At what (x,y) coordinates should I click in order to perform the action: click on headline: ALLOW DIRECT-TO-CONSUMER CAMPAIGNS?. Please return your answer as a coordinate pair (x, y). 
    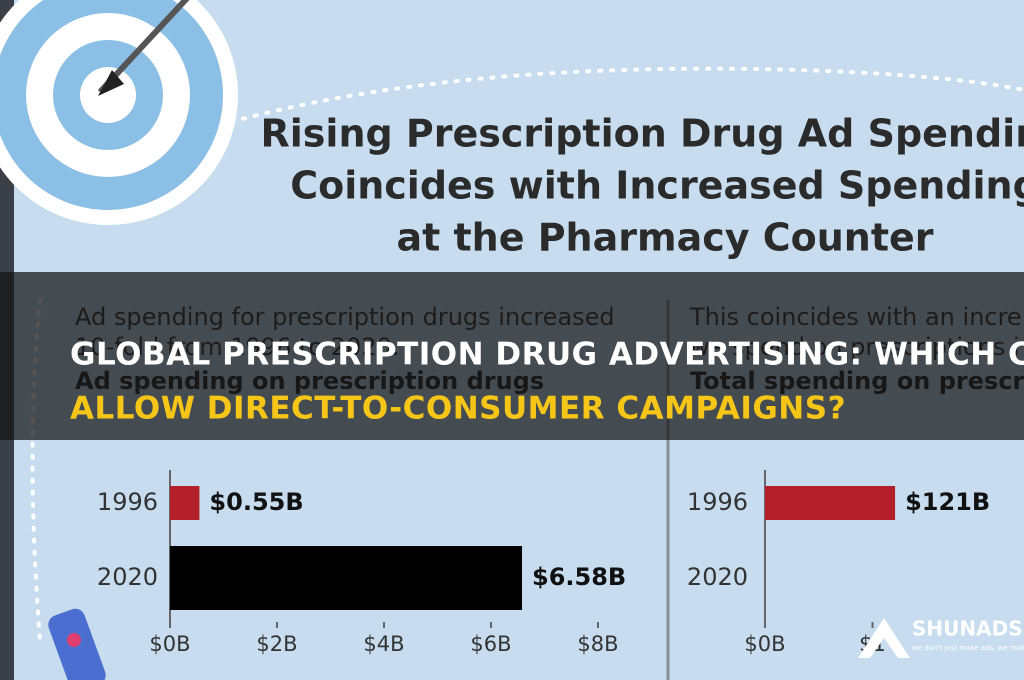
    Looking at the image, I should click on (458, 409).